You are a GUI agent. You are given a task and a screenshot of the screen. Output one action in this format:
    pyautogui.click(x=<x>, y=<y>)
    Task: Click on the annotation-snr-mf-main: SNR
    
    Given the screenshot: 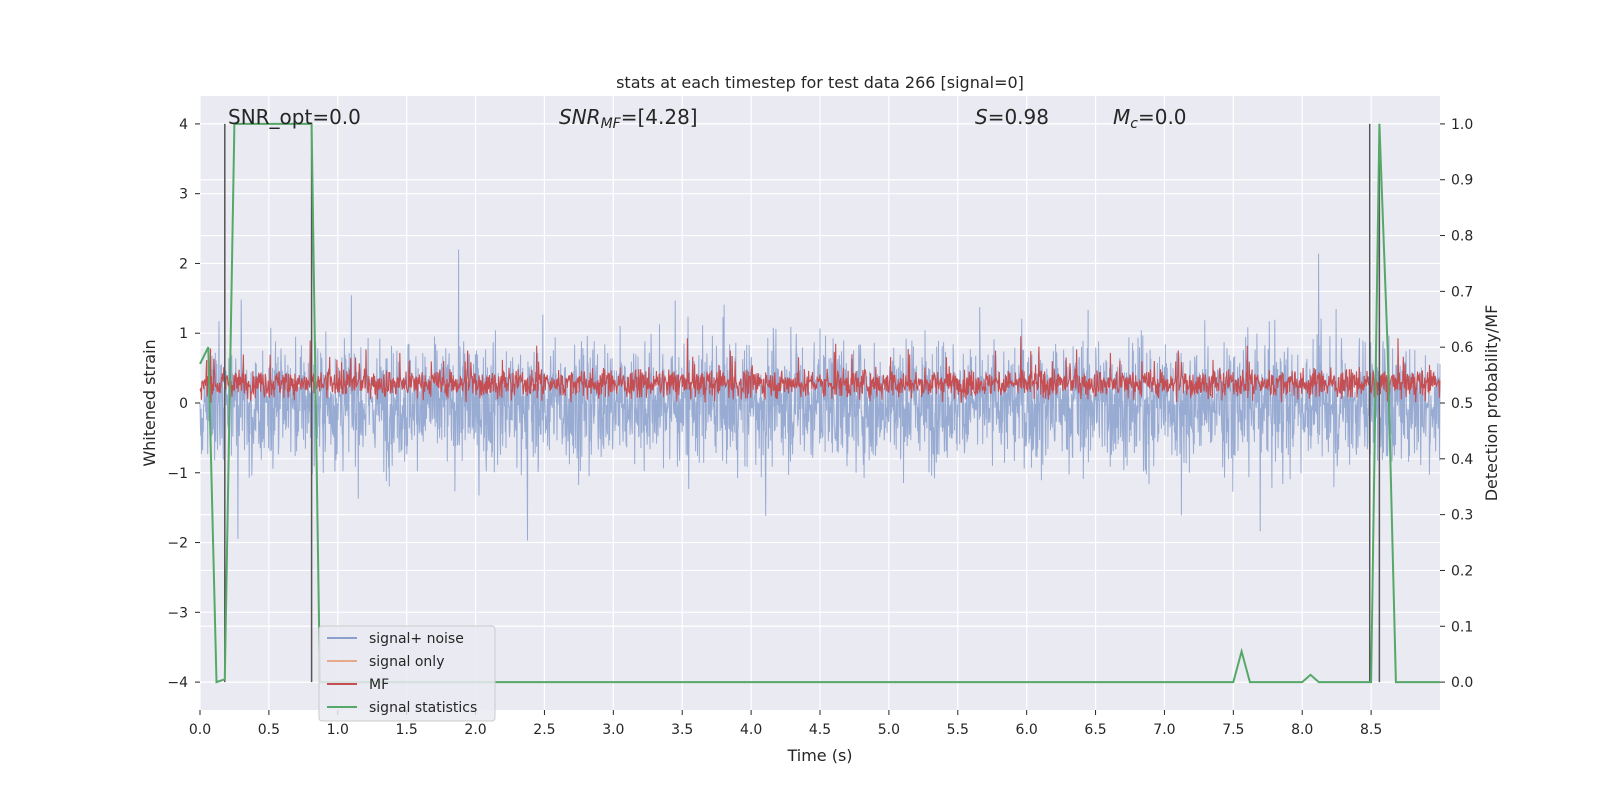 What is the action you would take?
    pyautogui.click(x=580, y=117)
    